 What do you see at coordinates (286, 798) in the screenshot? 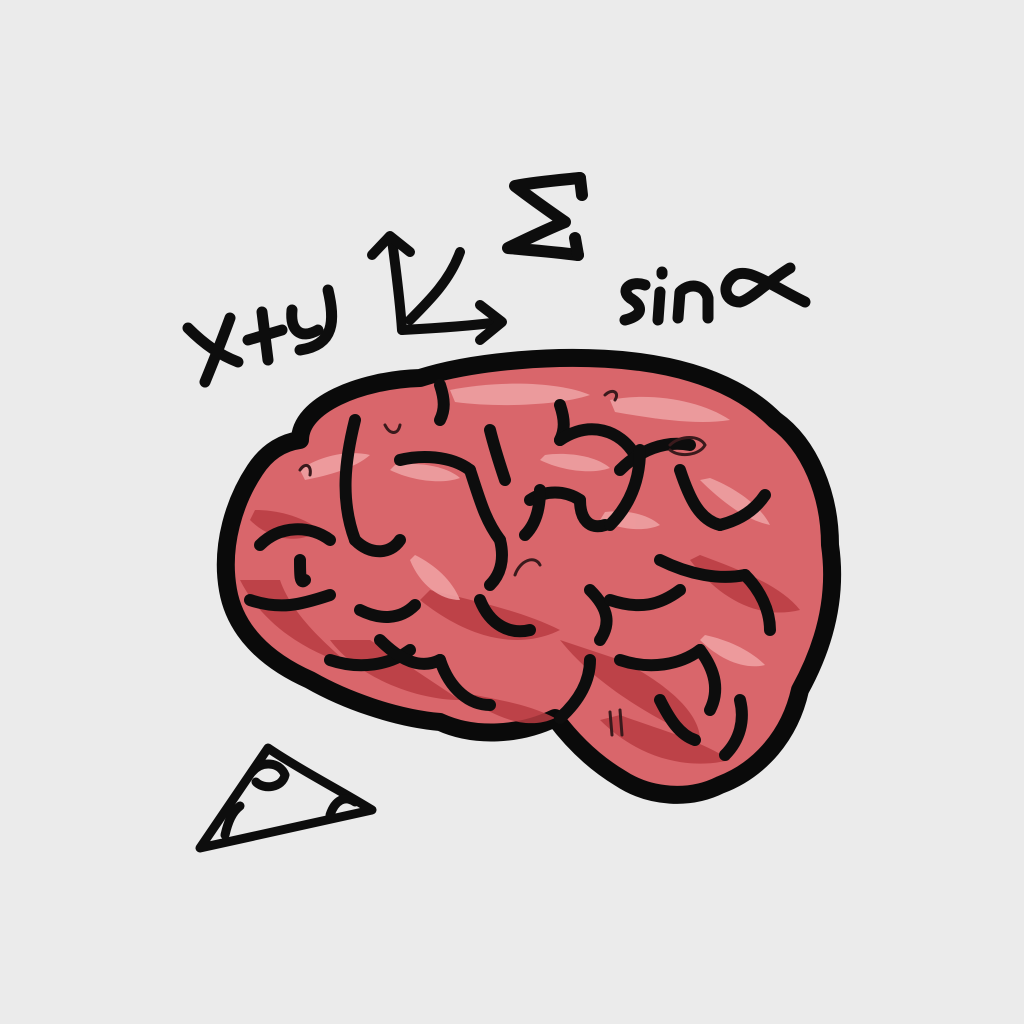
I see `triangle-ruler-icon` at bounding box center [286, 798].